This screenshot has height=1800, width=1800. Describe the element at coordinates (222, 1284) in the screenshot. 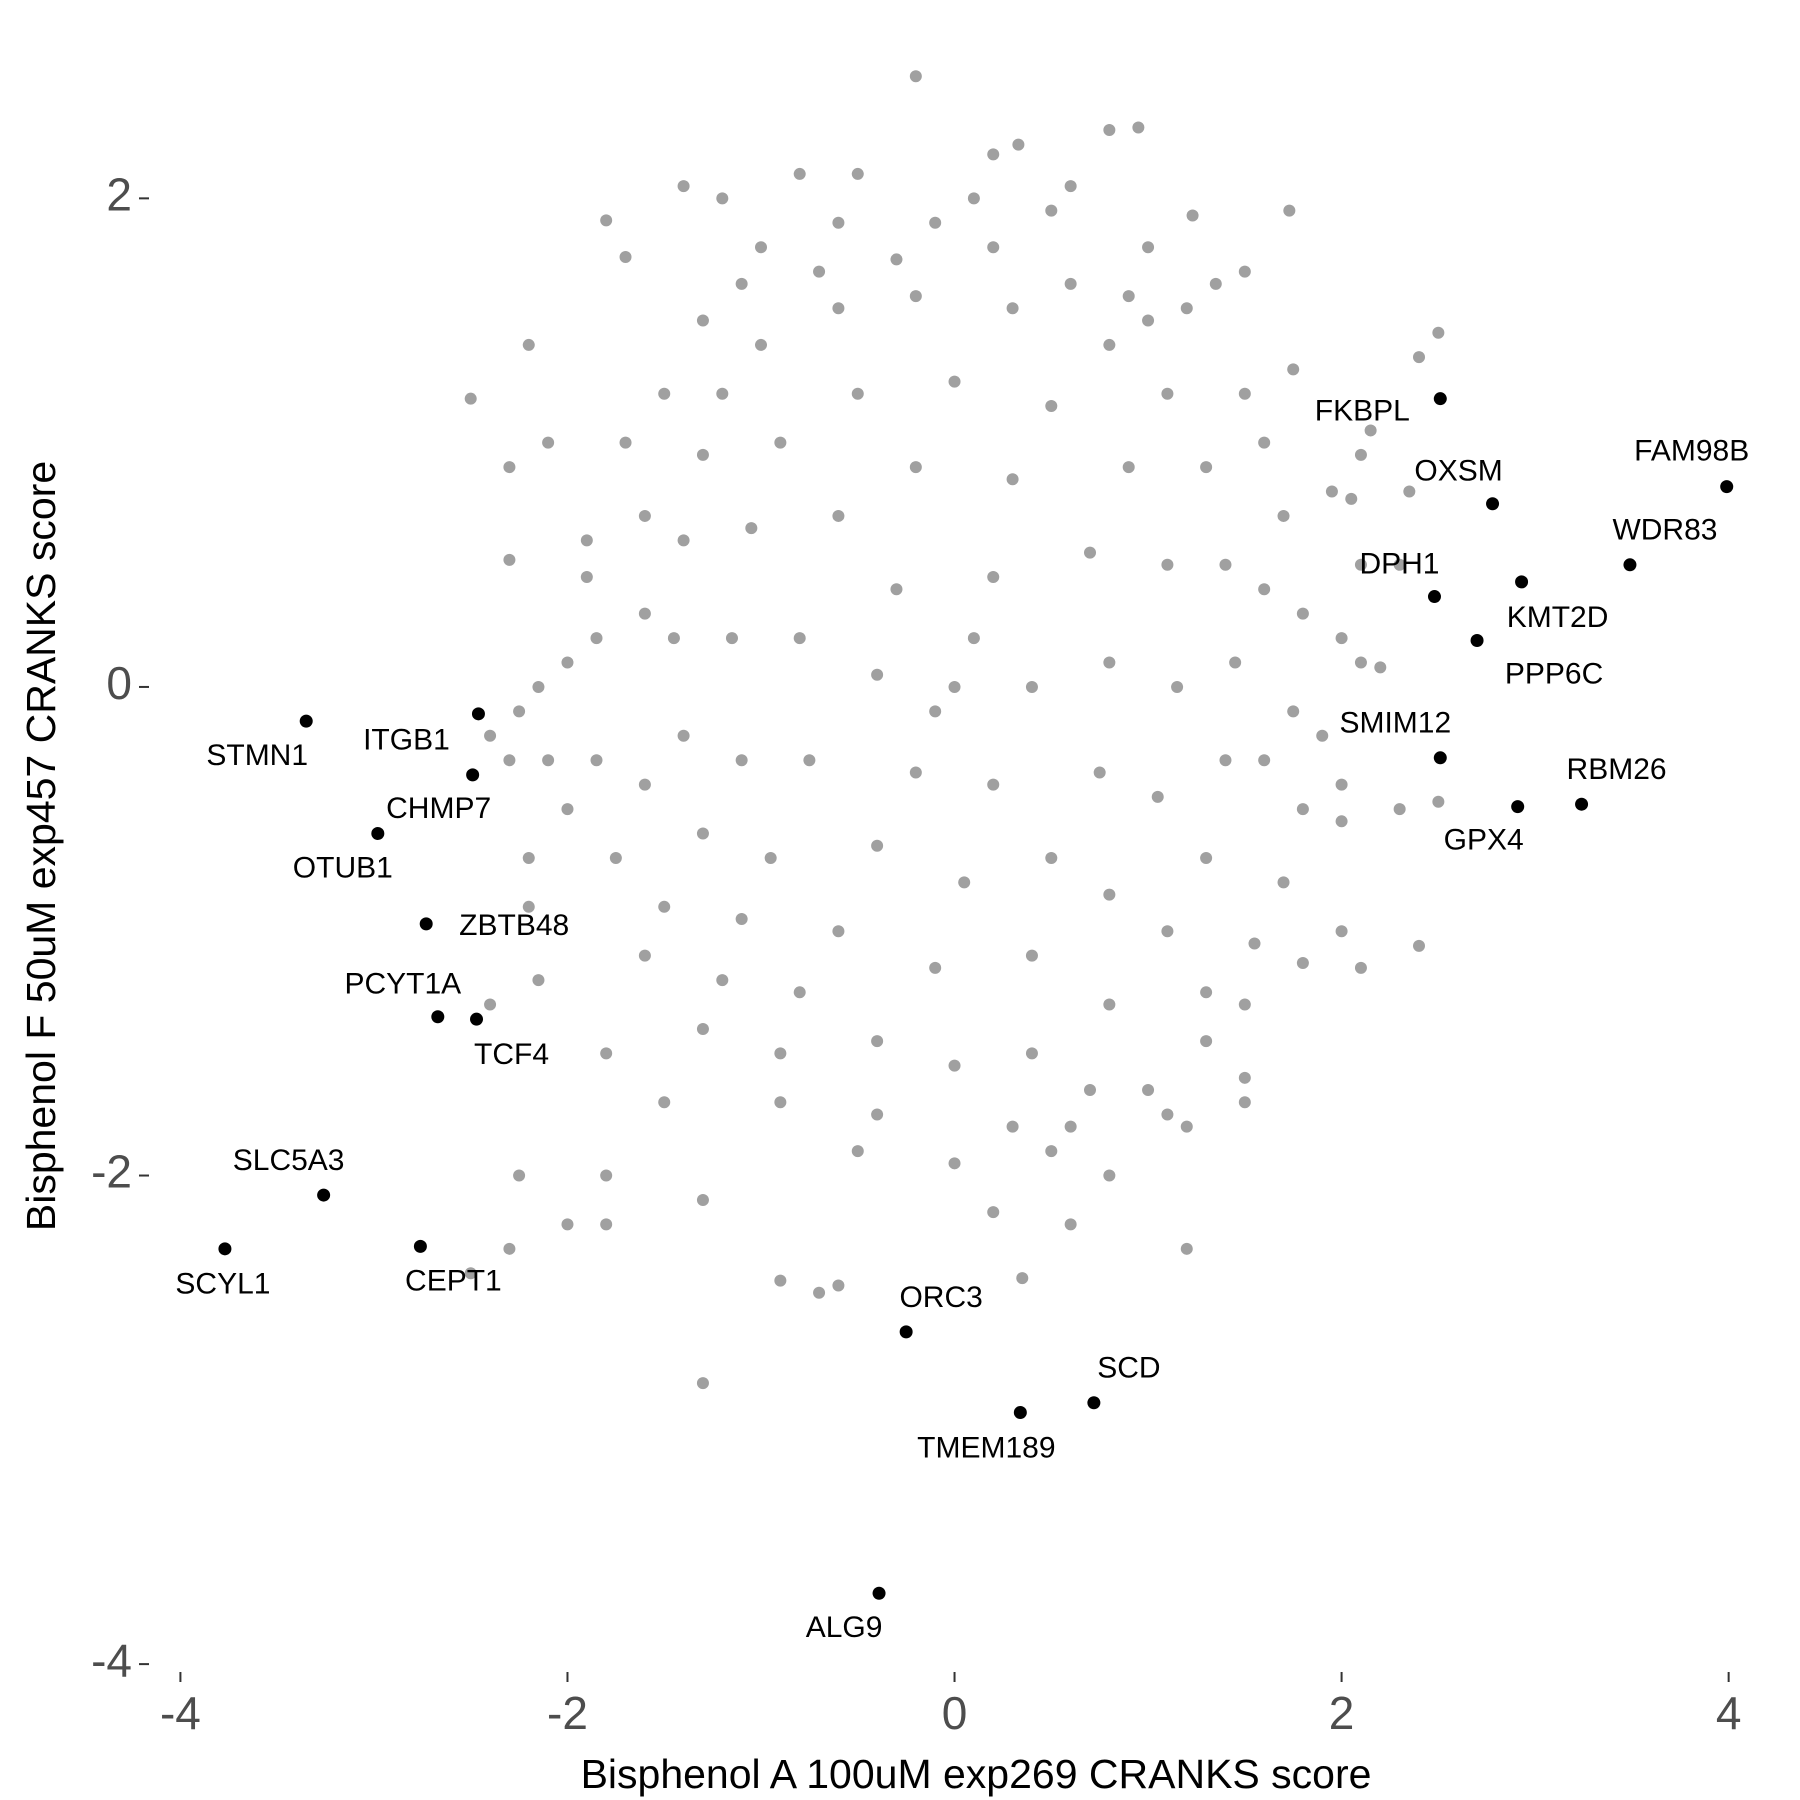

I see `point-label: SCYL1` at that location.